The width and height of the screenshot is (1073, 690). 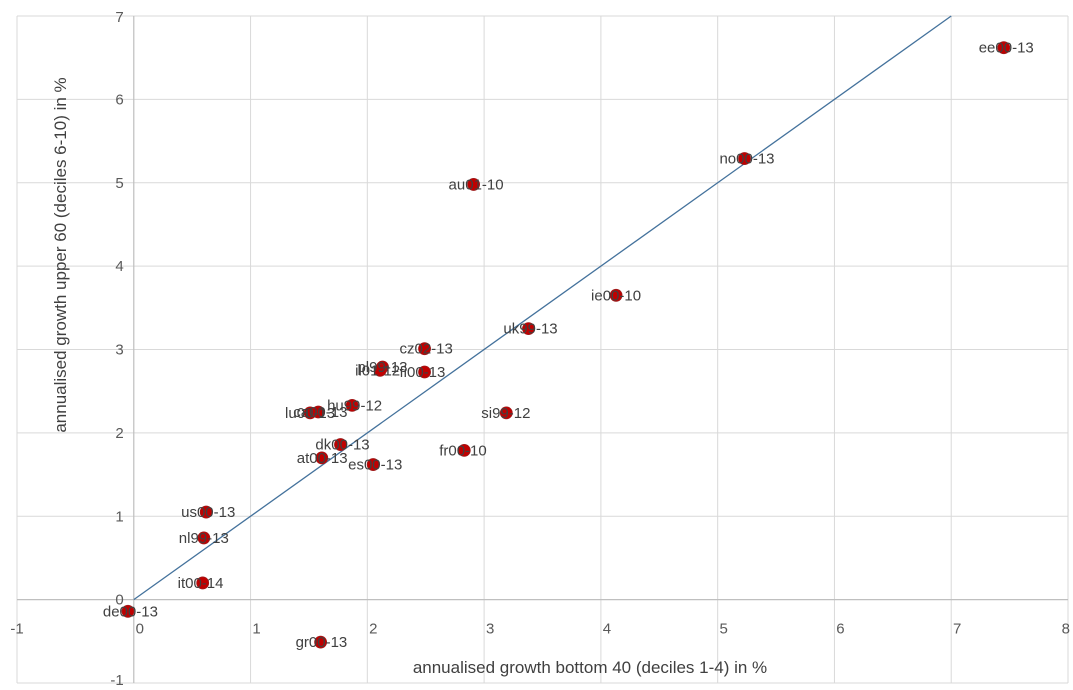 I want to click on point-label: fr00-10, so click(x=463, y=450).